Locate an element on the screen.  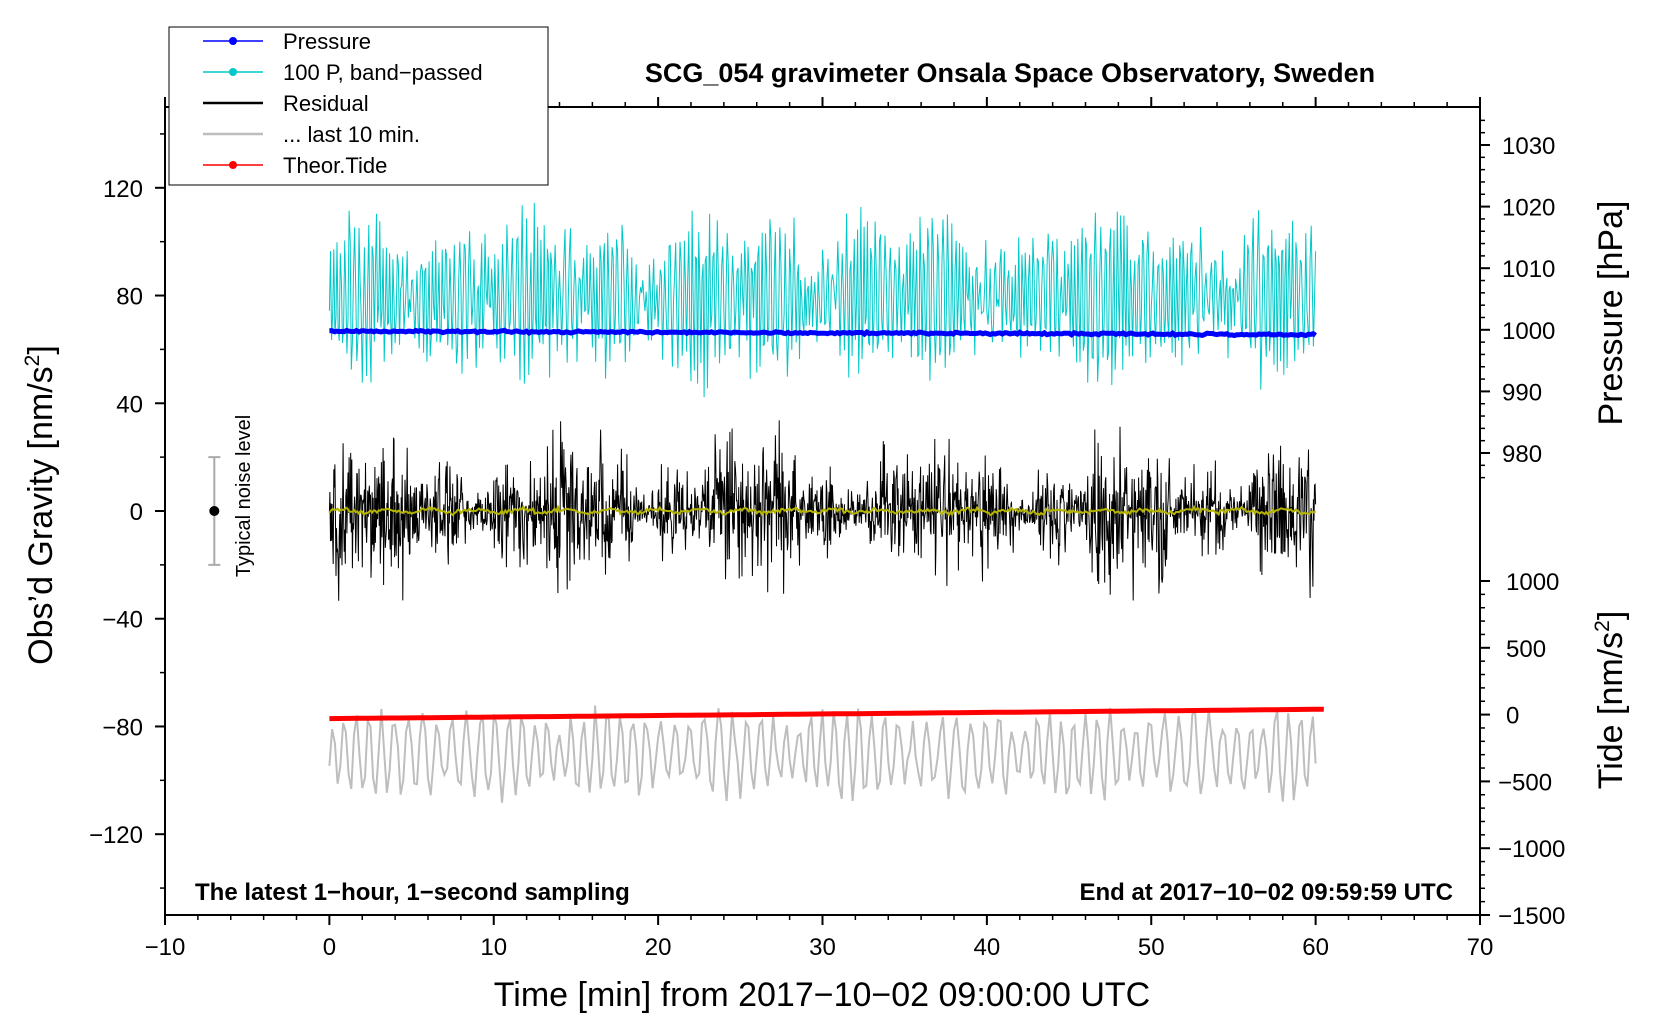
noise-indicator is located at coordinates (214, 511).